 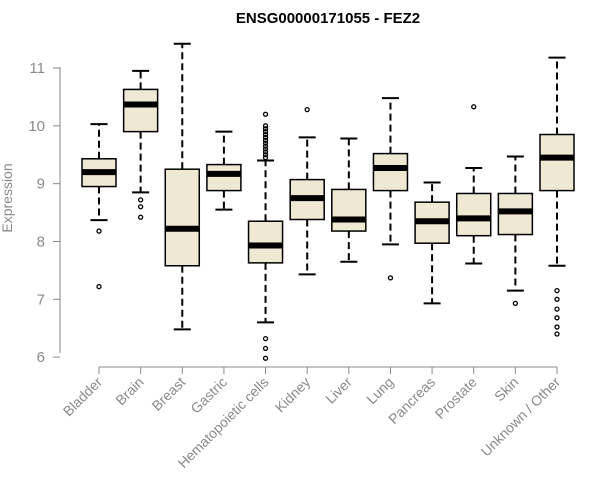 I want to click on x-tick-label: Kidney, so click(x=293, y=395).